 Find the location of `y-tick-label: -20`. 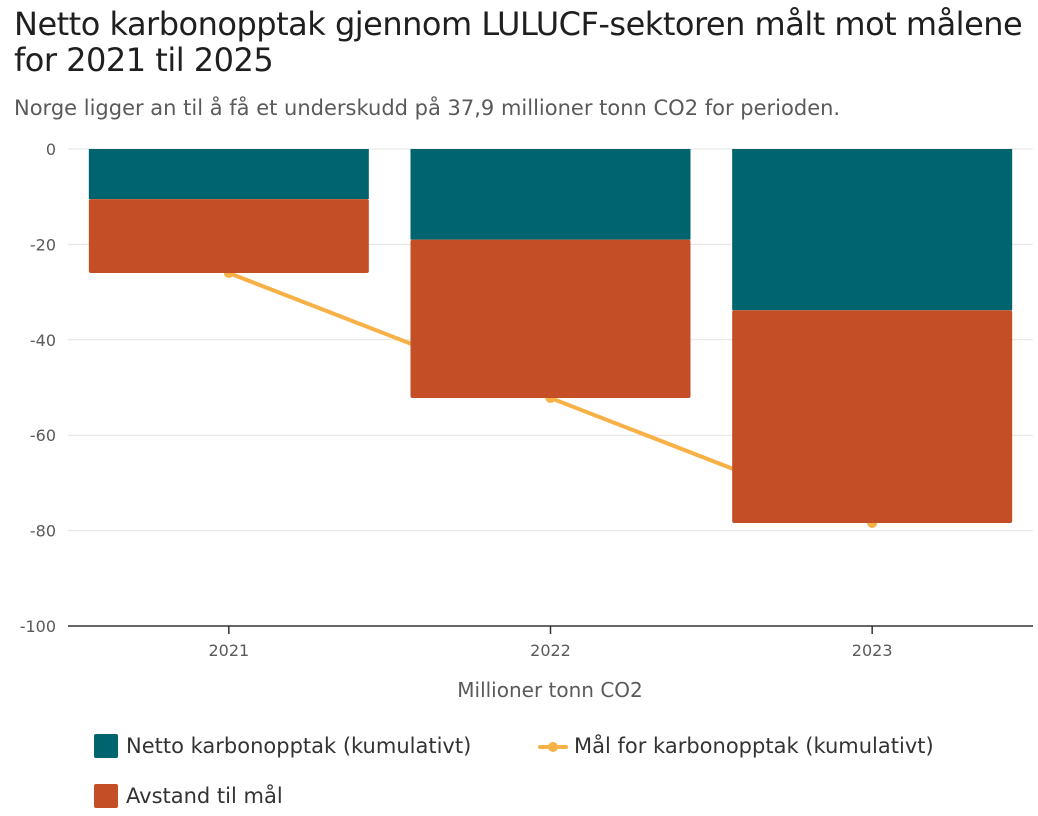

y-tick-label: -20 is located at coordinates (43, 244).